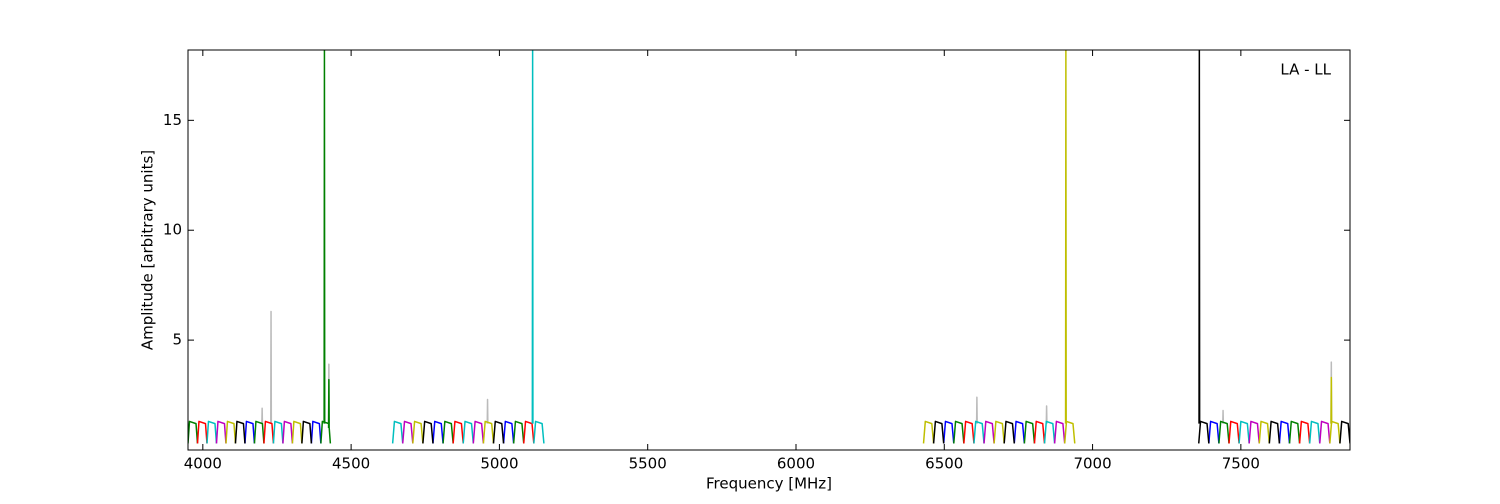 This screenshot has width=1500, height=504. What do you see at coordinates (172, 230) in the screenshot?
I see `y-tick-label: 10` at bounding box center [172, 230].